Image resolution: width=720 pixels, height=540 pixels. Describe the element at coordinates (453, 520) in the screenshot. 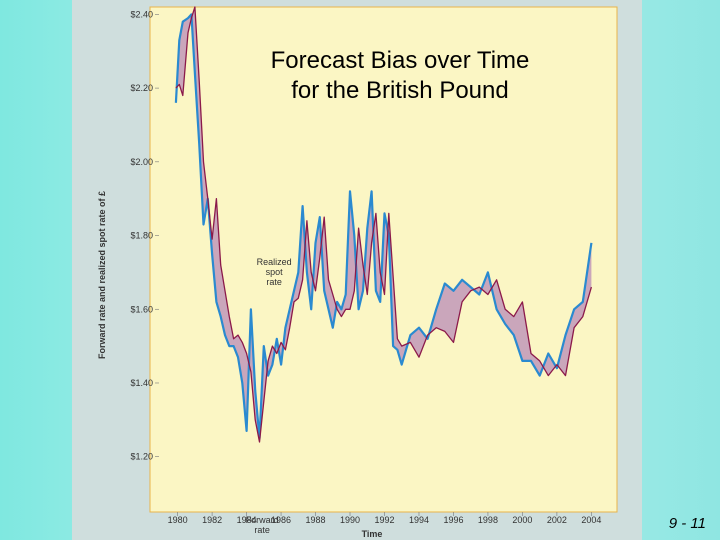

I see `x-tick-label: 1996` at that location.